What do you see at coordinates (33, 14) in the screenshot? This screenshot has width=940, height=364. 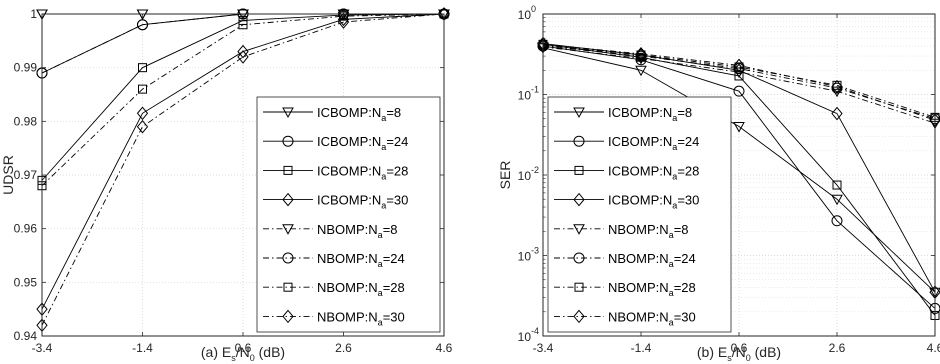 I see `y-tick-label: 1` at bounding box center [33, 14].